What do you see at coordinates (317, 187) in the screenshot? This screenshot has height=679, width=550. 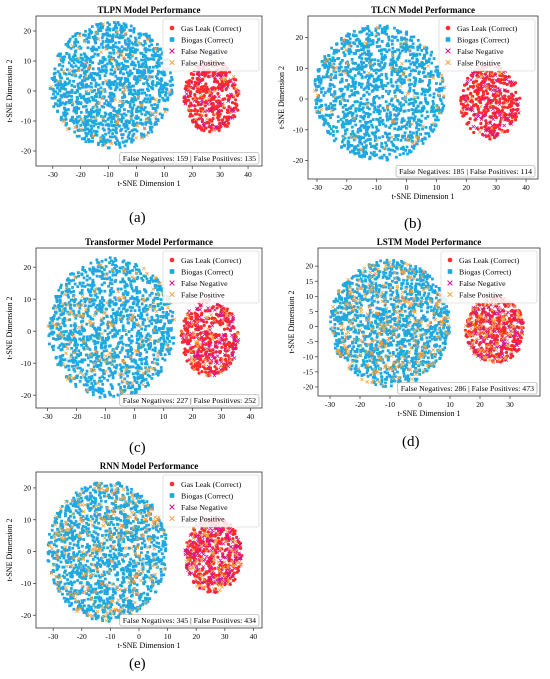 I see `x-tick-label: -30` at bounding box center [317, 187].